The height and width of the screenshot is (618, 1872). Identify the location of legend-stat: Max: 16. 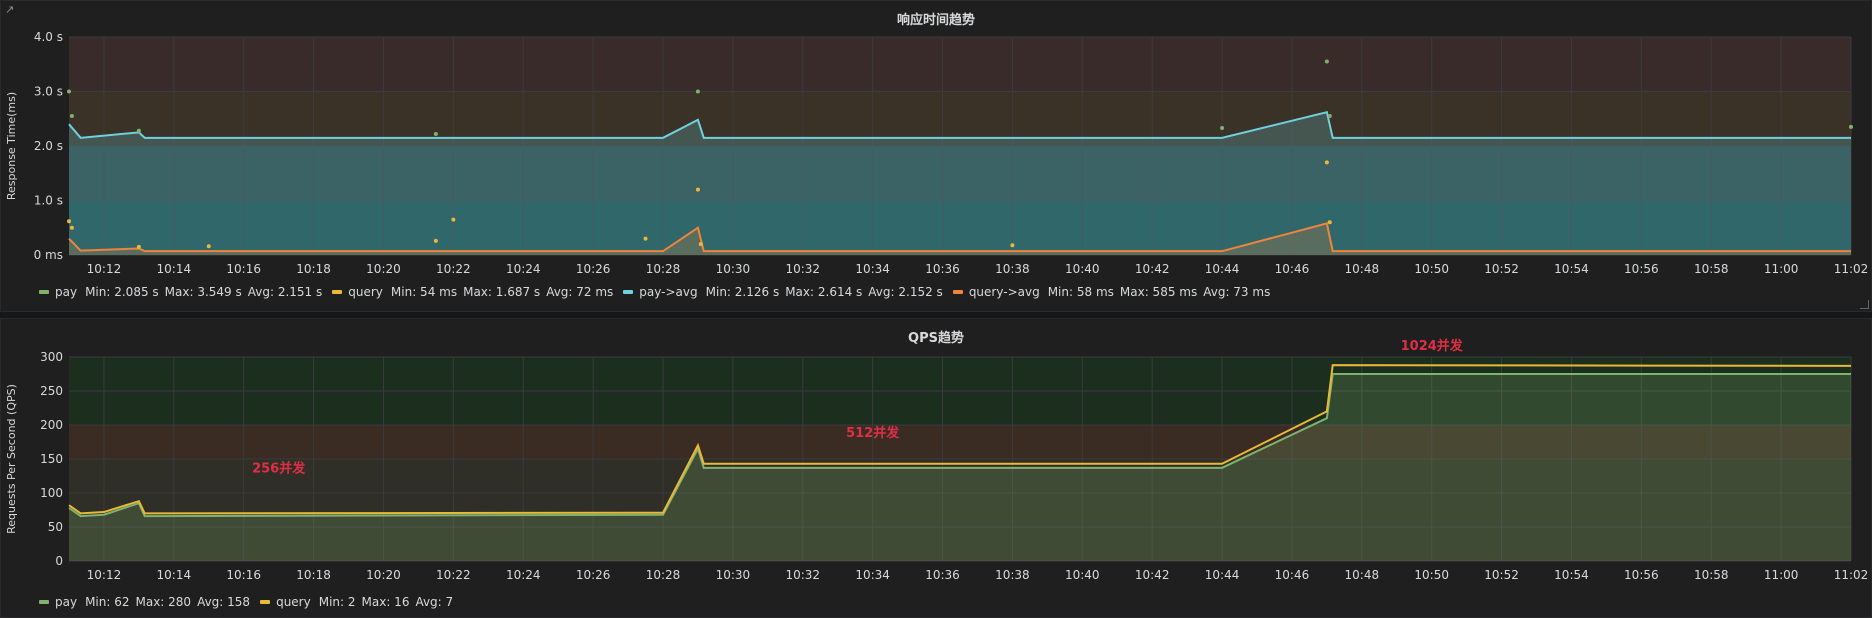
(385, 602).